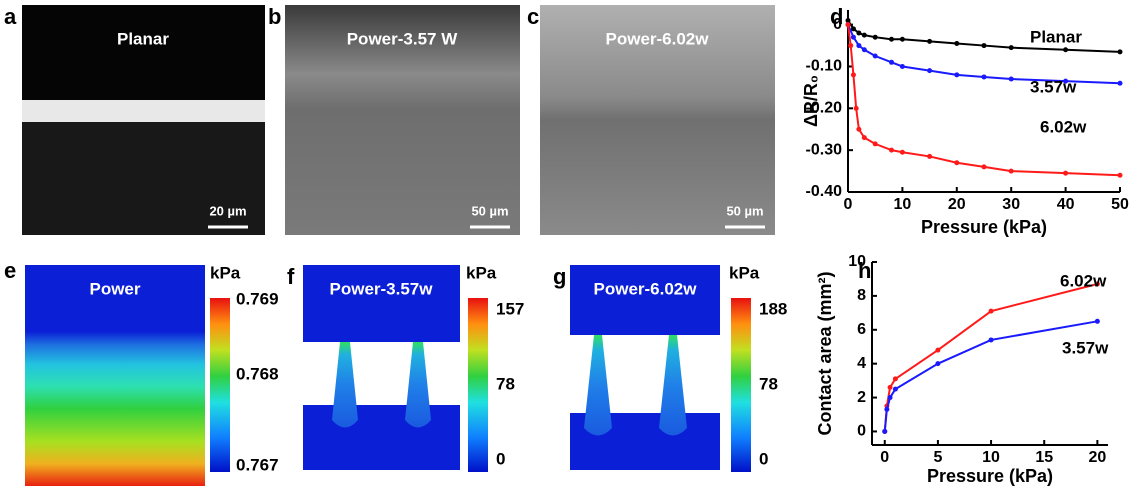 Image resolution: width=1129 pixels, height=486 pixels. Describe the element at coordinates (559, 276) in the screenshot. I see `panel-label: g` at that location.